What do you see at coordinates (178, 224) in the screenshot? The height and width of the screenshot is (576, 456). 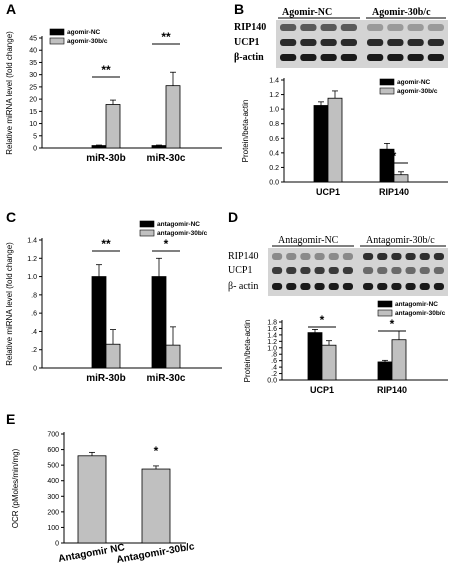 I see `legend-label: antagomir-NC` at bounding box center [178, 224].